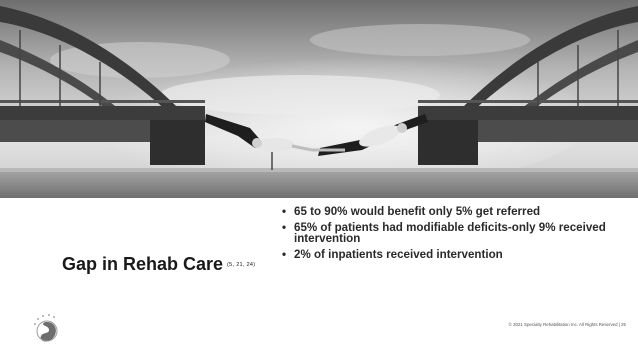  Describe the element at coordinates (47, 330) in the screenshot. I see `specialty-rehab-logo-icon` at that location.